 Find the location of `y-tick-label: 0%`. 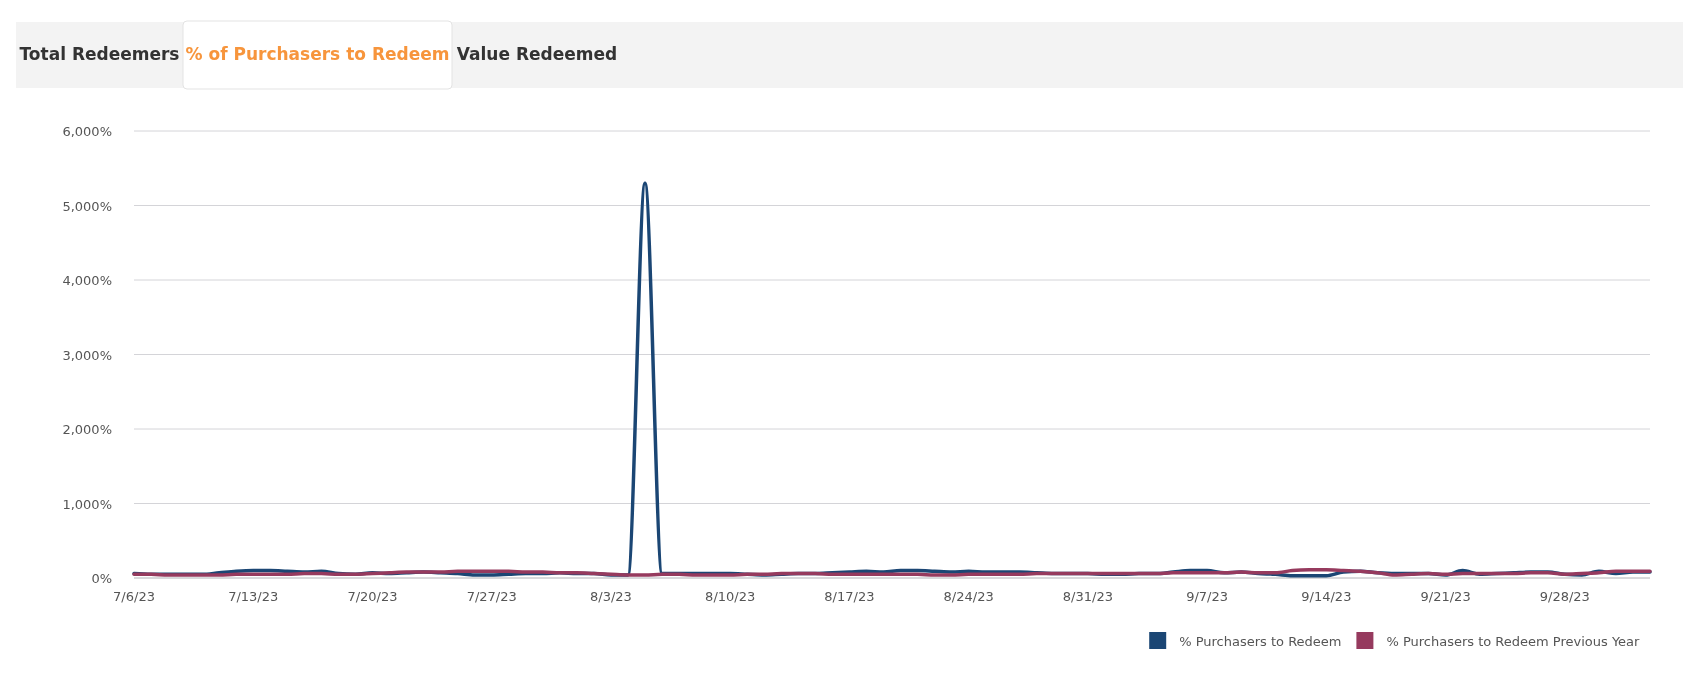

y-tick-label: 0% is located at coordinates (101, 578).